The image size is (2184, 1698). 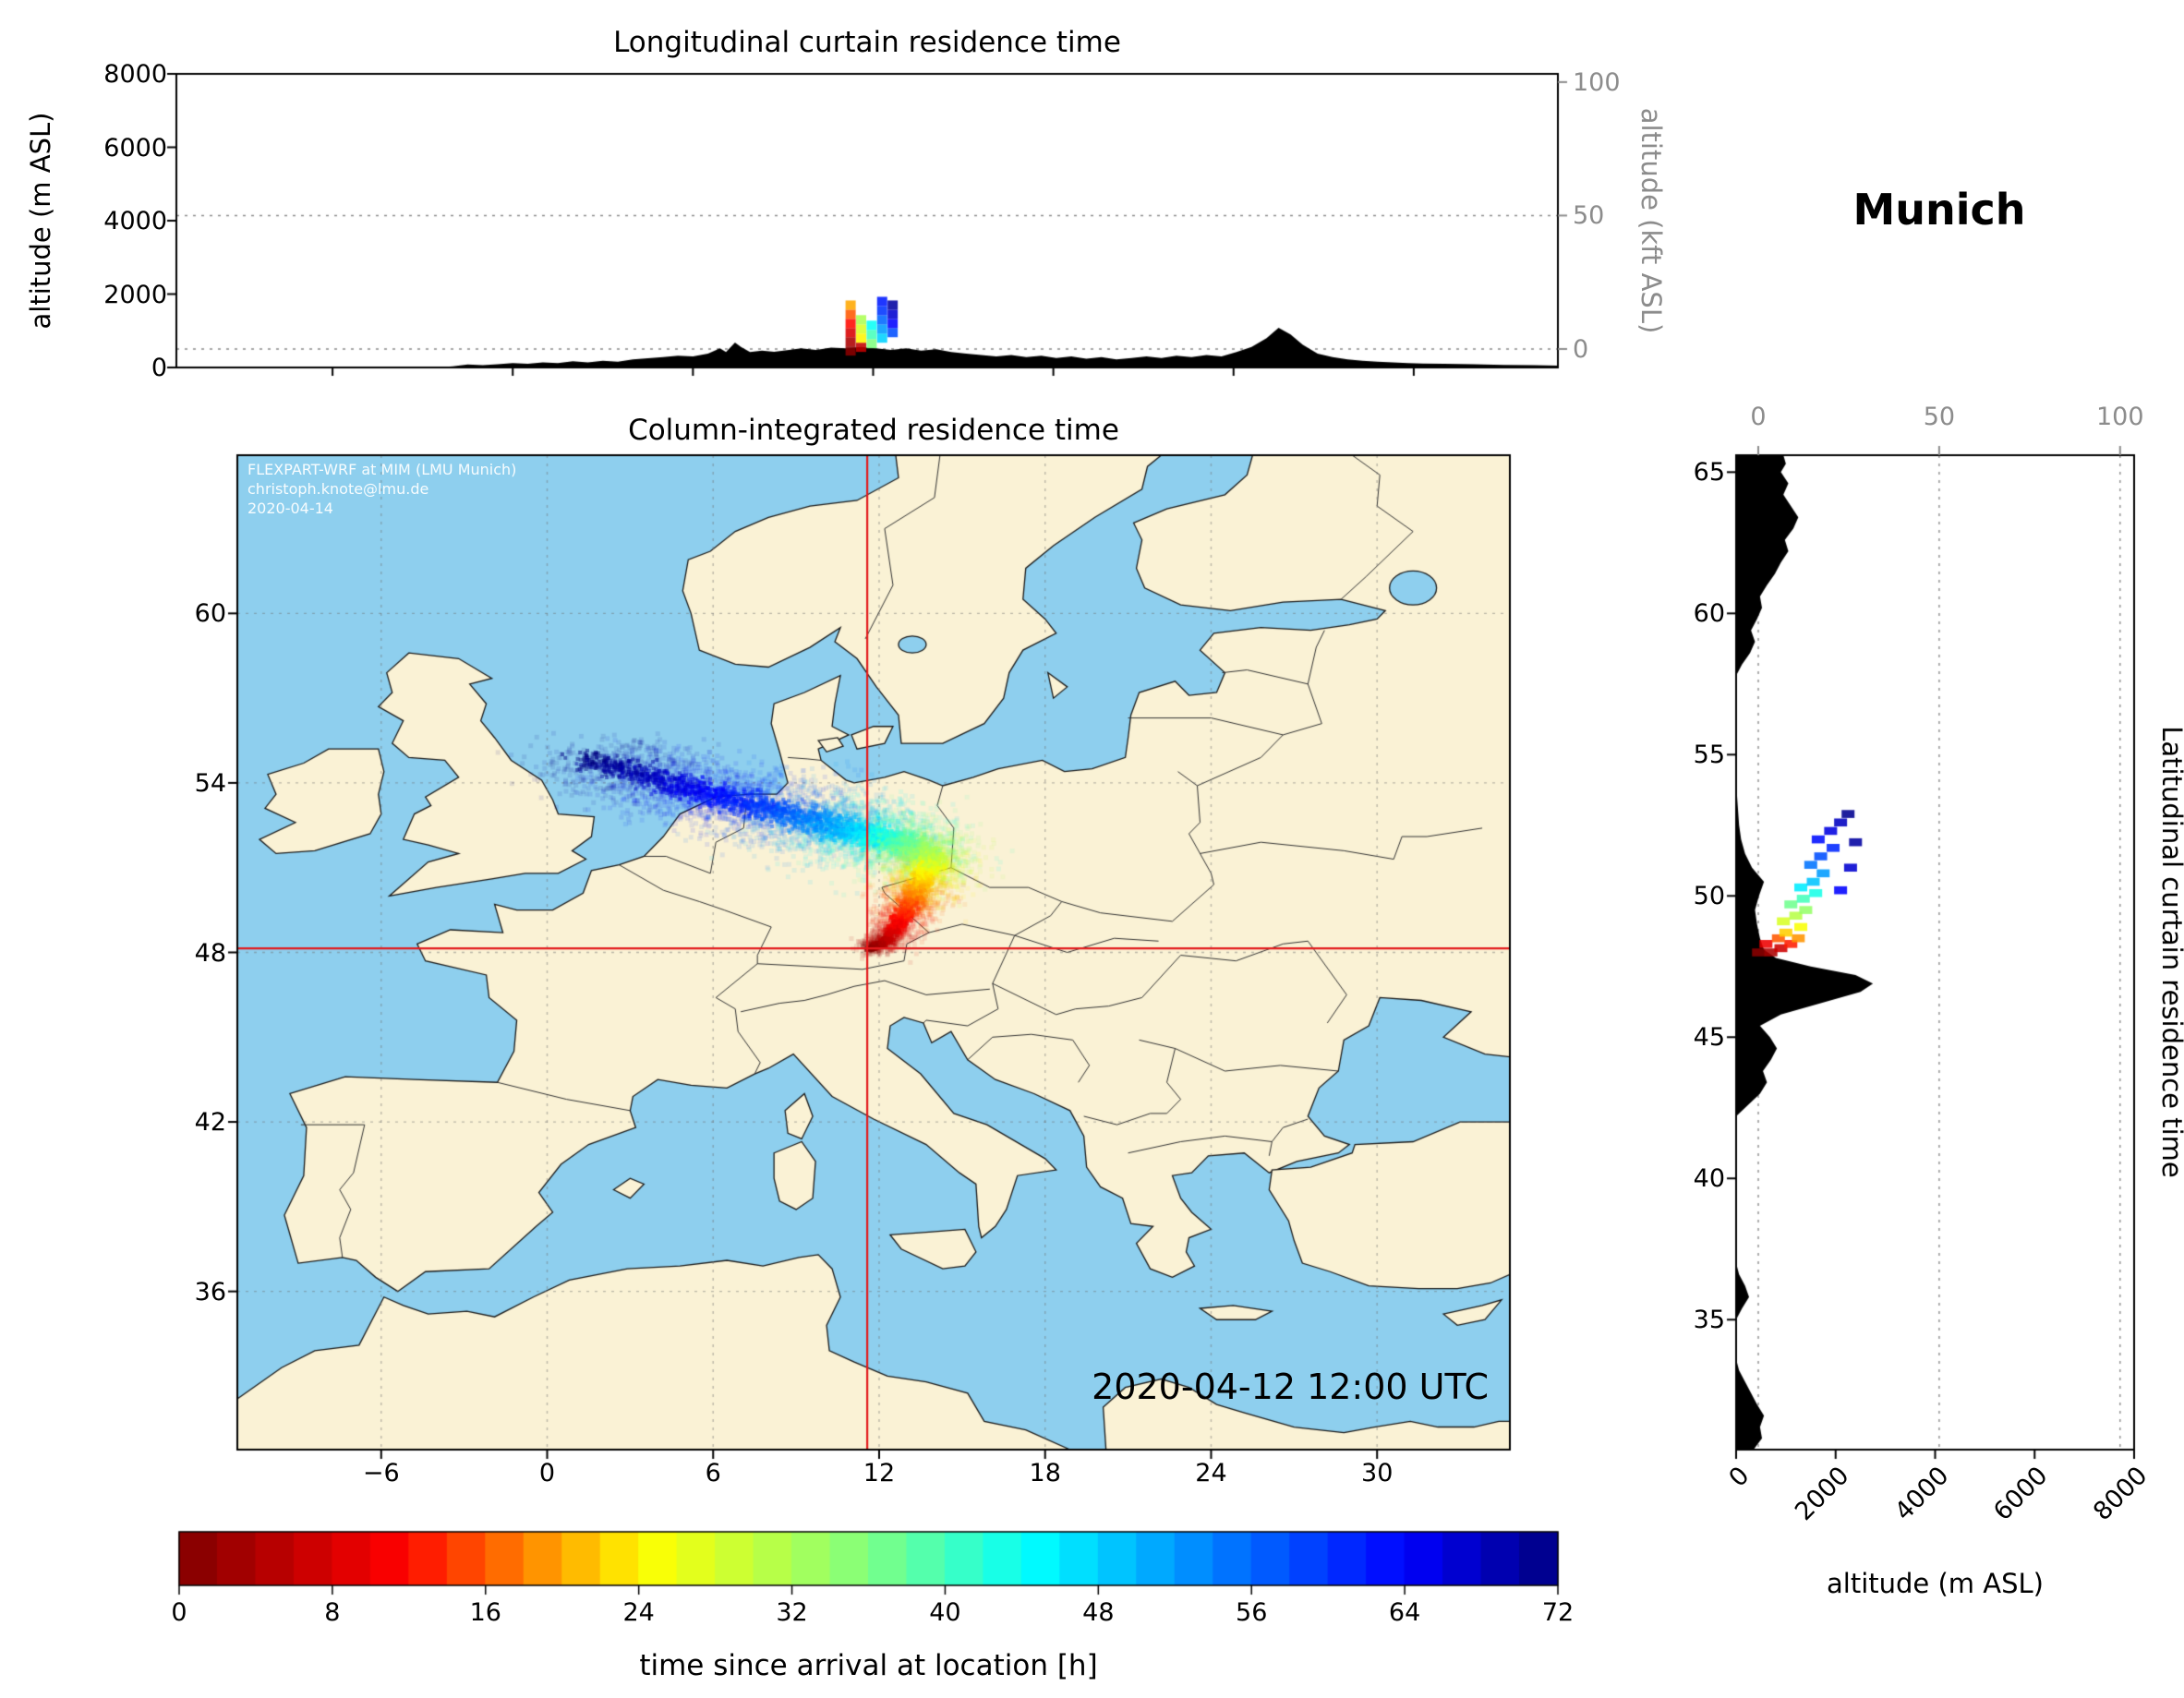 I want to click on lat-top-tick-label: 100, so click(x=2120, y=417).